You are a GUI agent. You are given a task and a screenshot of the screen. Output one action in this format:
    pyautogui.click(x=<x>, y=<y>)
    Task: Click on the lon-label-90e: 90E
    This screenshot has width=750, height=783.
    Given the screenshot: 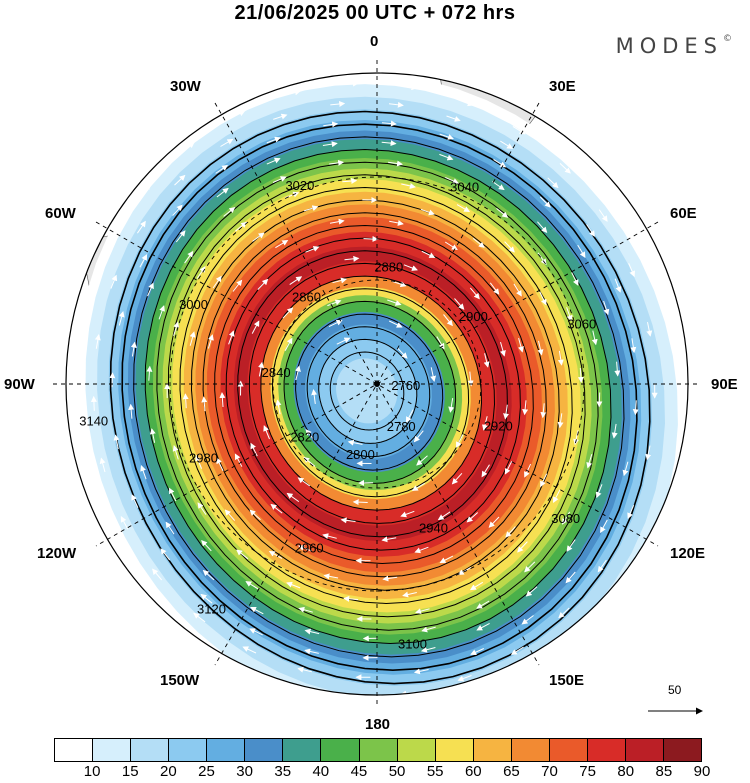 What is the action you would take?
    pyautogui.click(x=724, y=384)
    